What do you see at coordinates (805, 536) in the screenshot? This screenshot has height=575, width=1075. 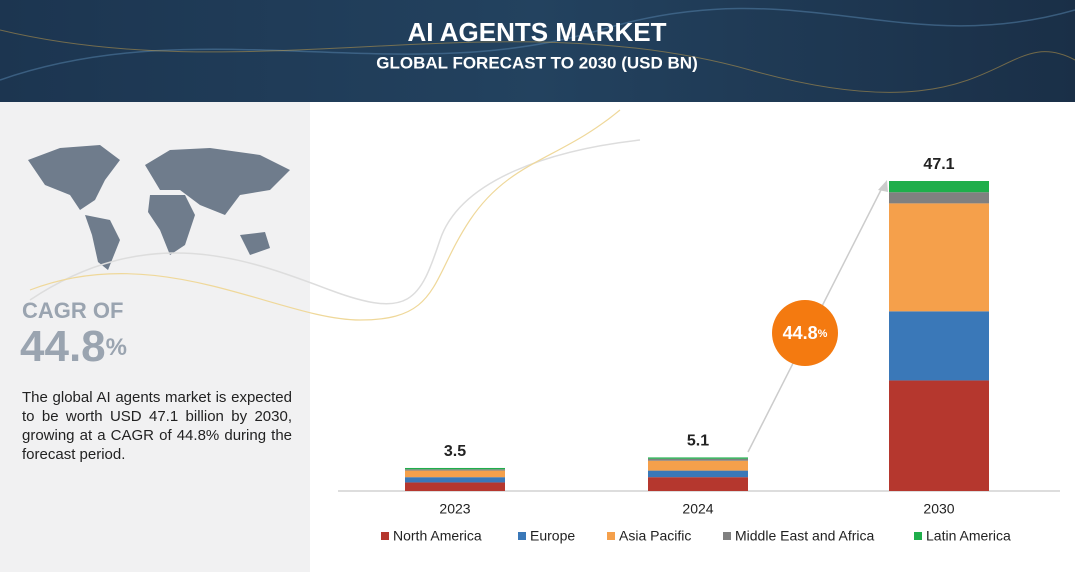 I see `legend-label: Middle East and Africa` at bounding box center [805, 536].